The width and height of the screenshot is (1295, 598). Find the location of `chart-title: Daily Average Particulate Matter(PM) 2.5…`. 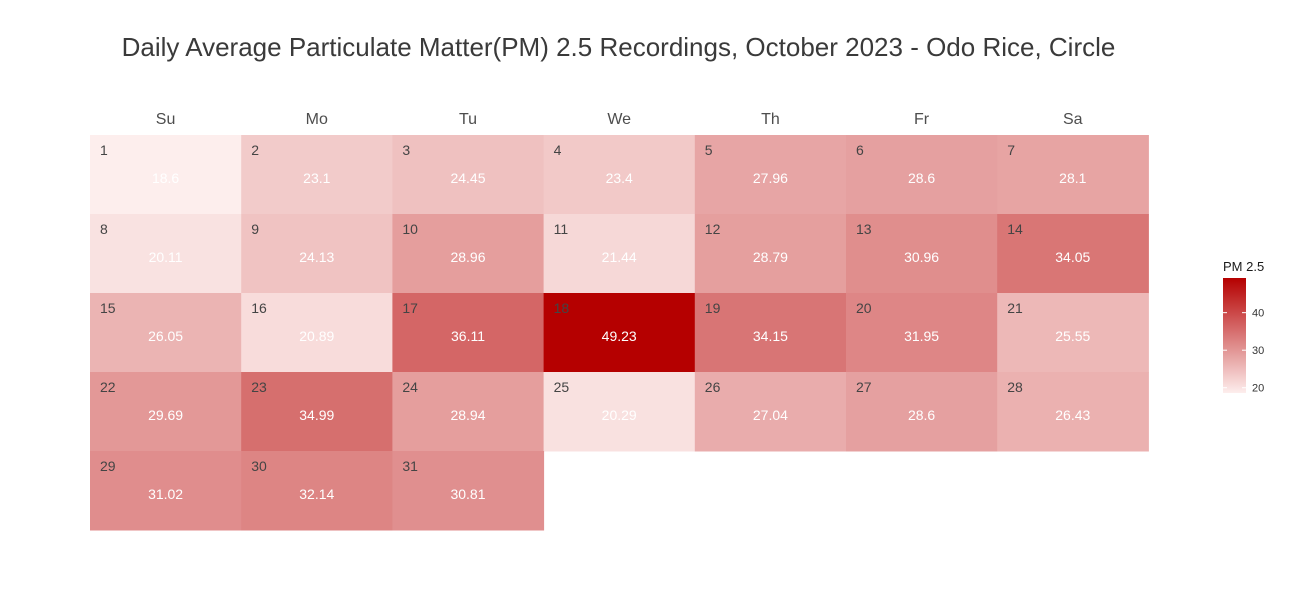

chart-title: Daily Average Particulate Matter(PM) 2.5… is located at coordinates (618, 47).